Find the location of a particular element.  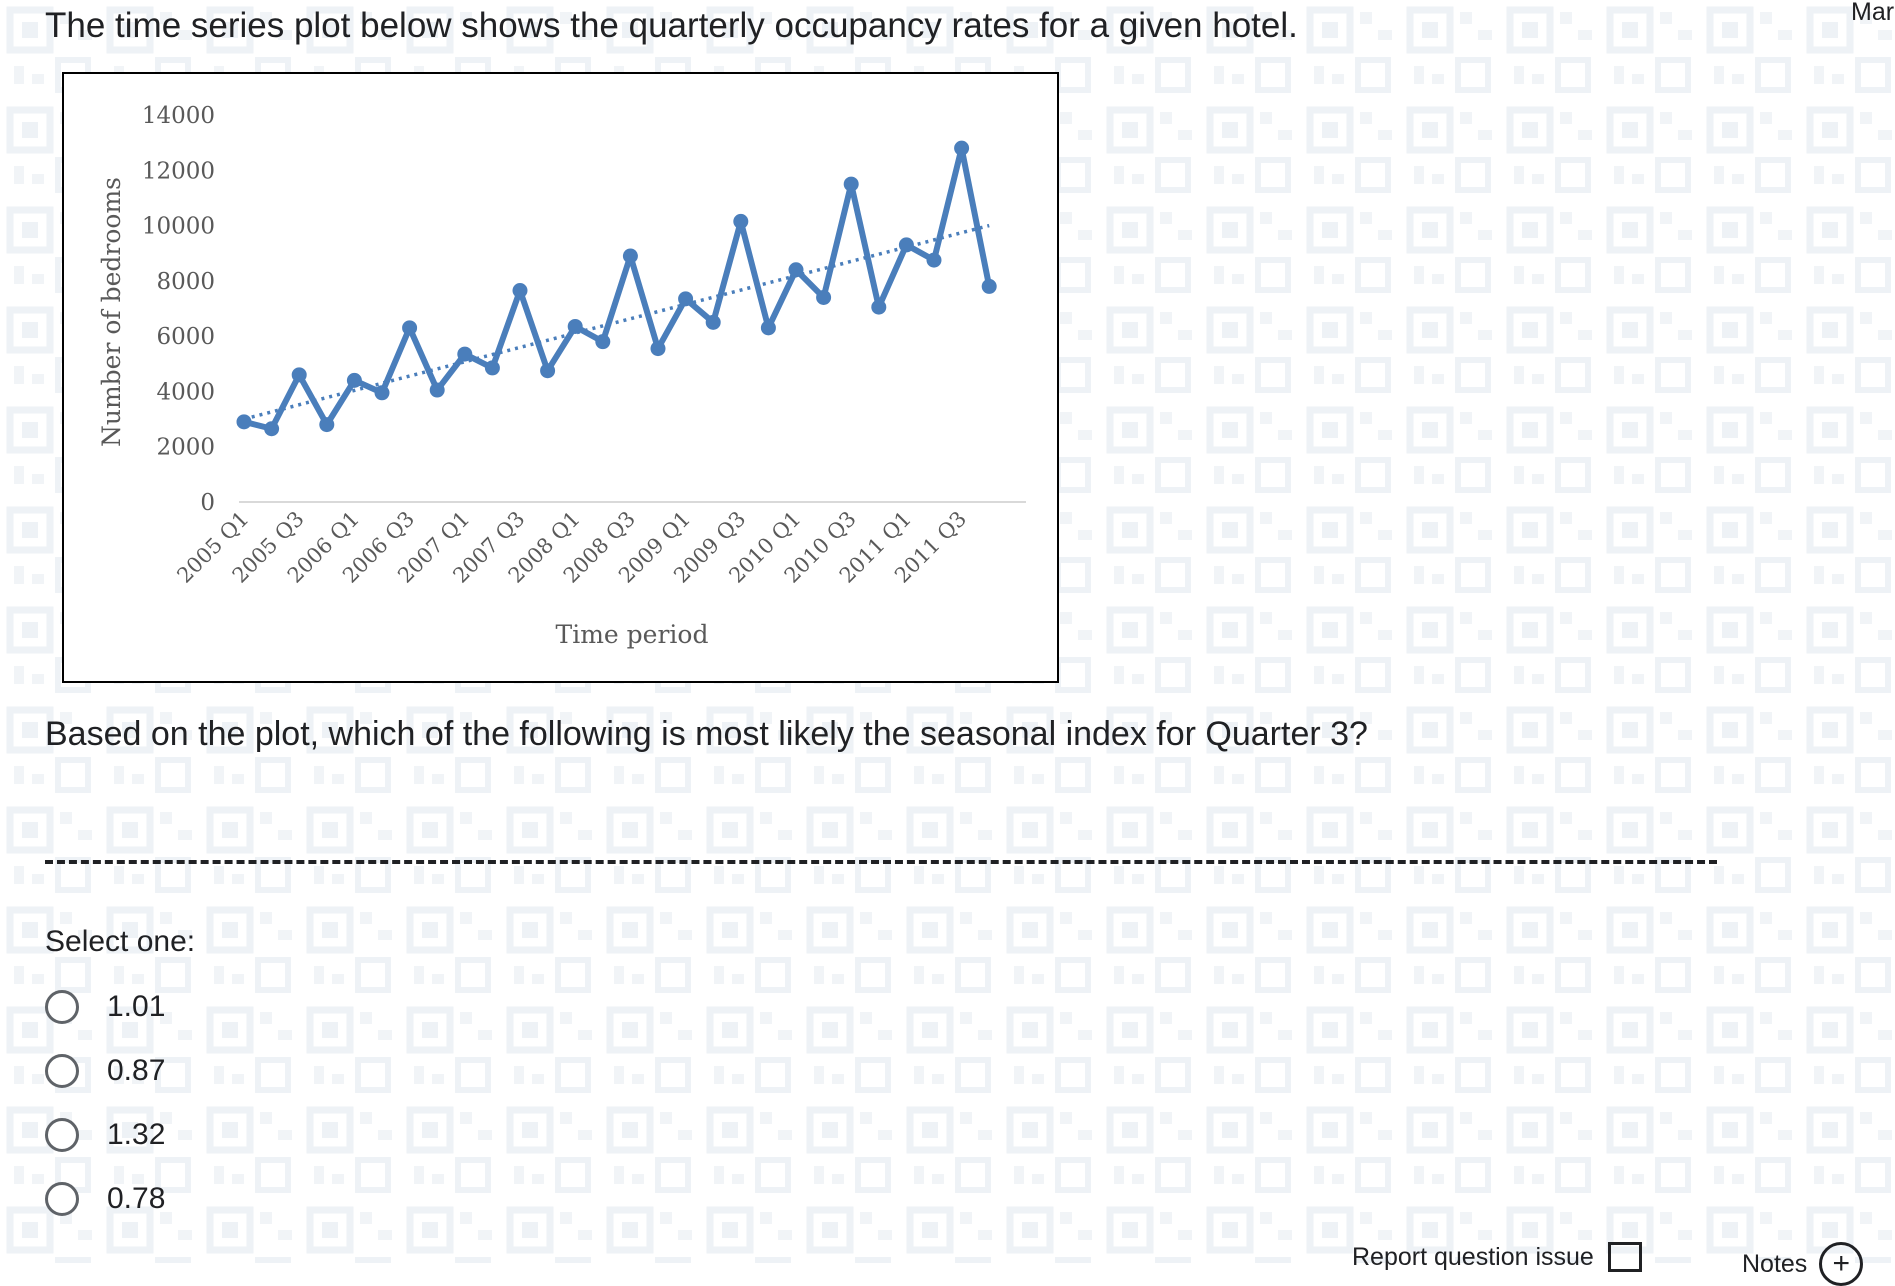

answer-options: 1.01 0.87 1.32 0.78 is located at coordinates (105, 1103).